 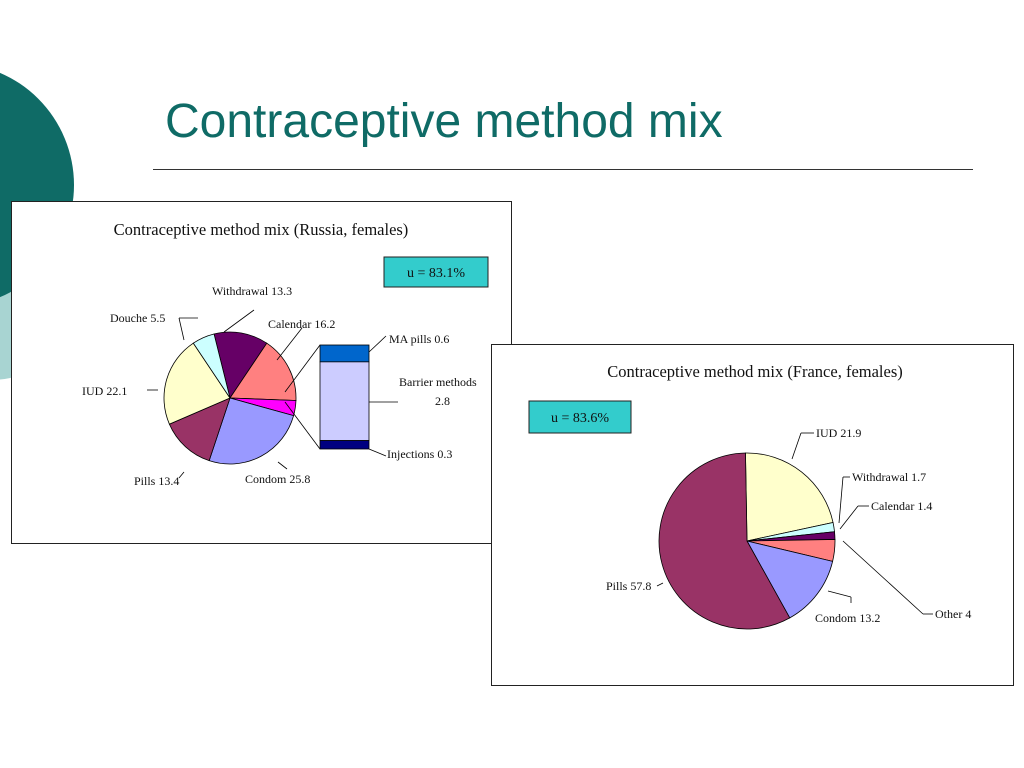 I want to click on leader-withdrawal, so click(x=239, y=321).